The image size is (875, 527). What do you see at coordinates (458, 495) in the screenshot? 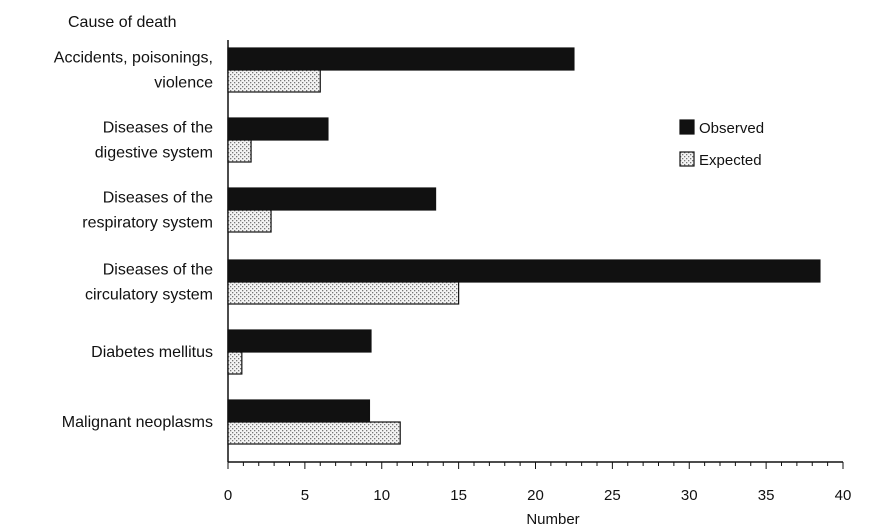
I see `x-tick-label: 15` at bounding box center [458, 495].